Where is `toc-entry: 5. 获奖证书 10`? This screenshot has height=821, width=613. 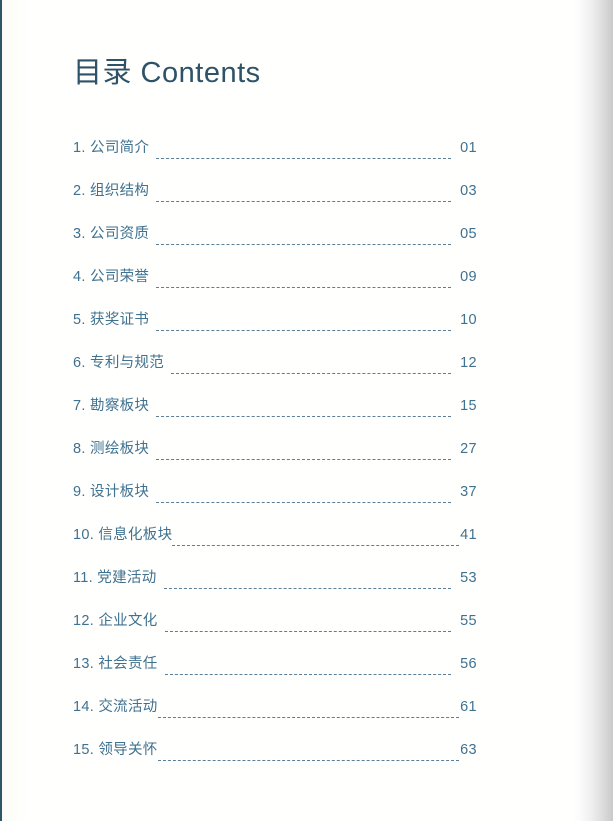
toc-entry: 5. 获奖证书 10 is located at coordinates (275, 329).